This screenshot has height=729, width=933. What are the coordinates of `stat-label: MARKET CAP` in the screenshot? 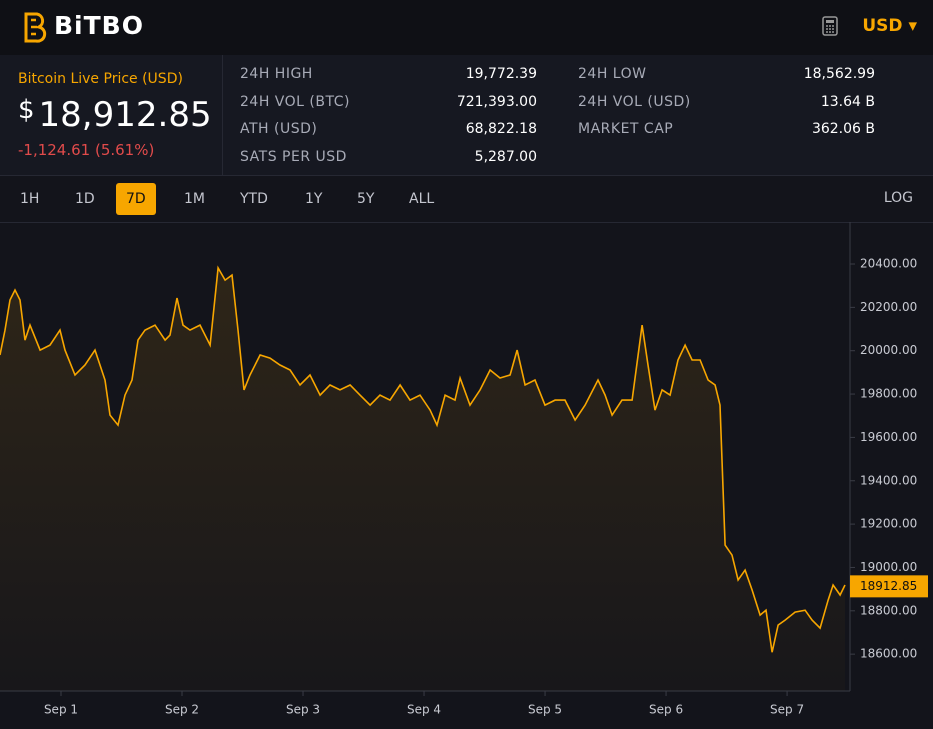 It's located at (626, 129).